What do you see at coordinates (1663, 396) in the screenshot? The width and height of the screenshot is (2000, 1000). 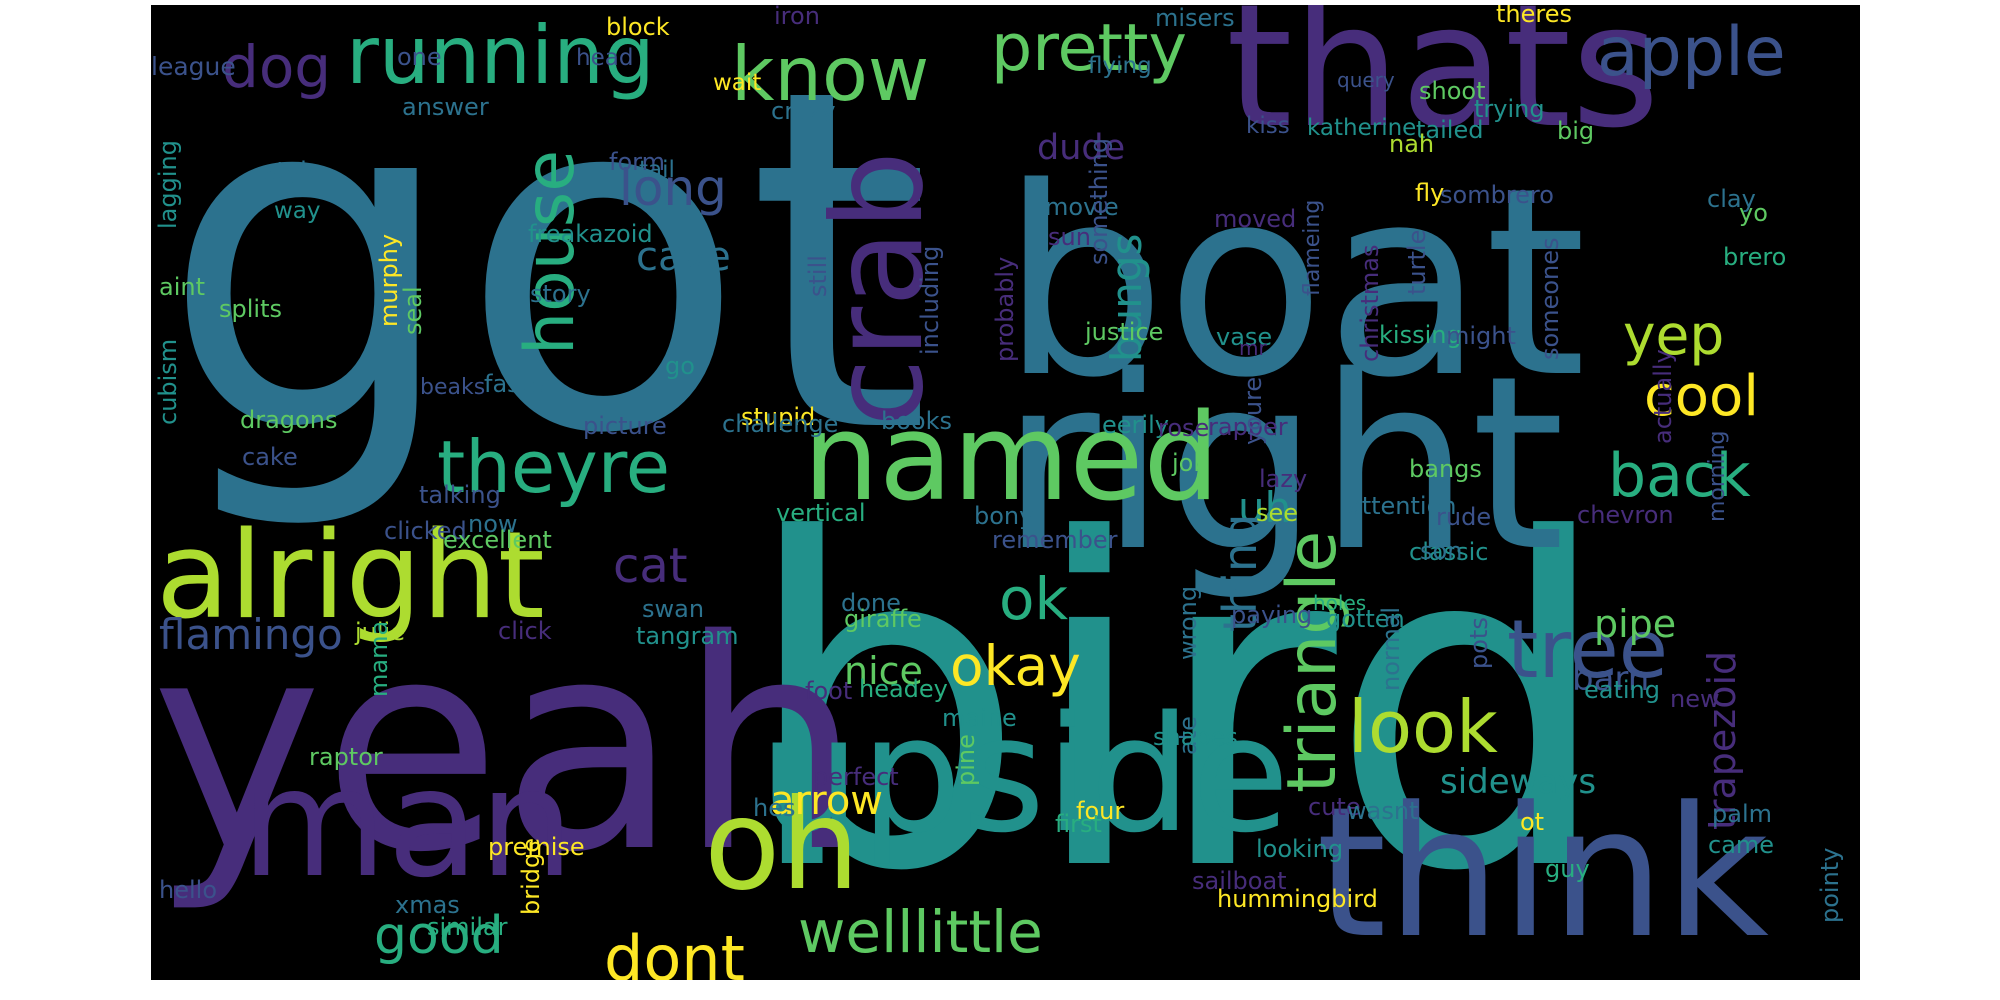 I see `word-actually: actually` at bounding box center [1663, 396].